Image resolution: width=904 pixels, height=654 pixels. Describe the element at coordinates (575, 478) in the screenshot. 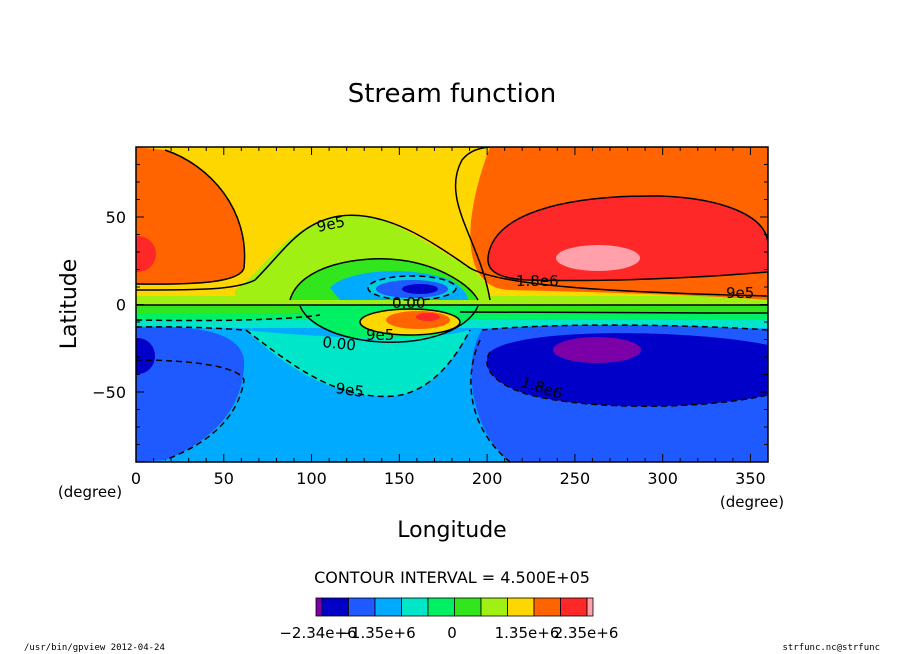

I see `x-tick-label: 250` at that location.